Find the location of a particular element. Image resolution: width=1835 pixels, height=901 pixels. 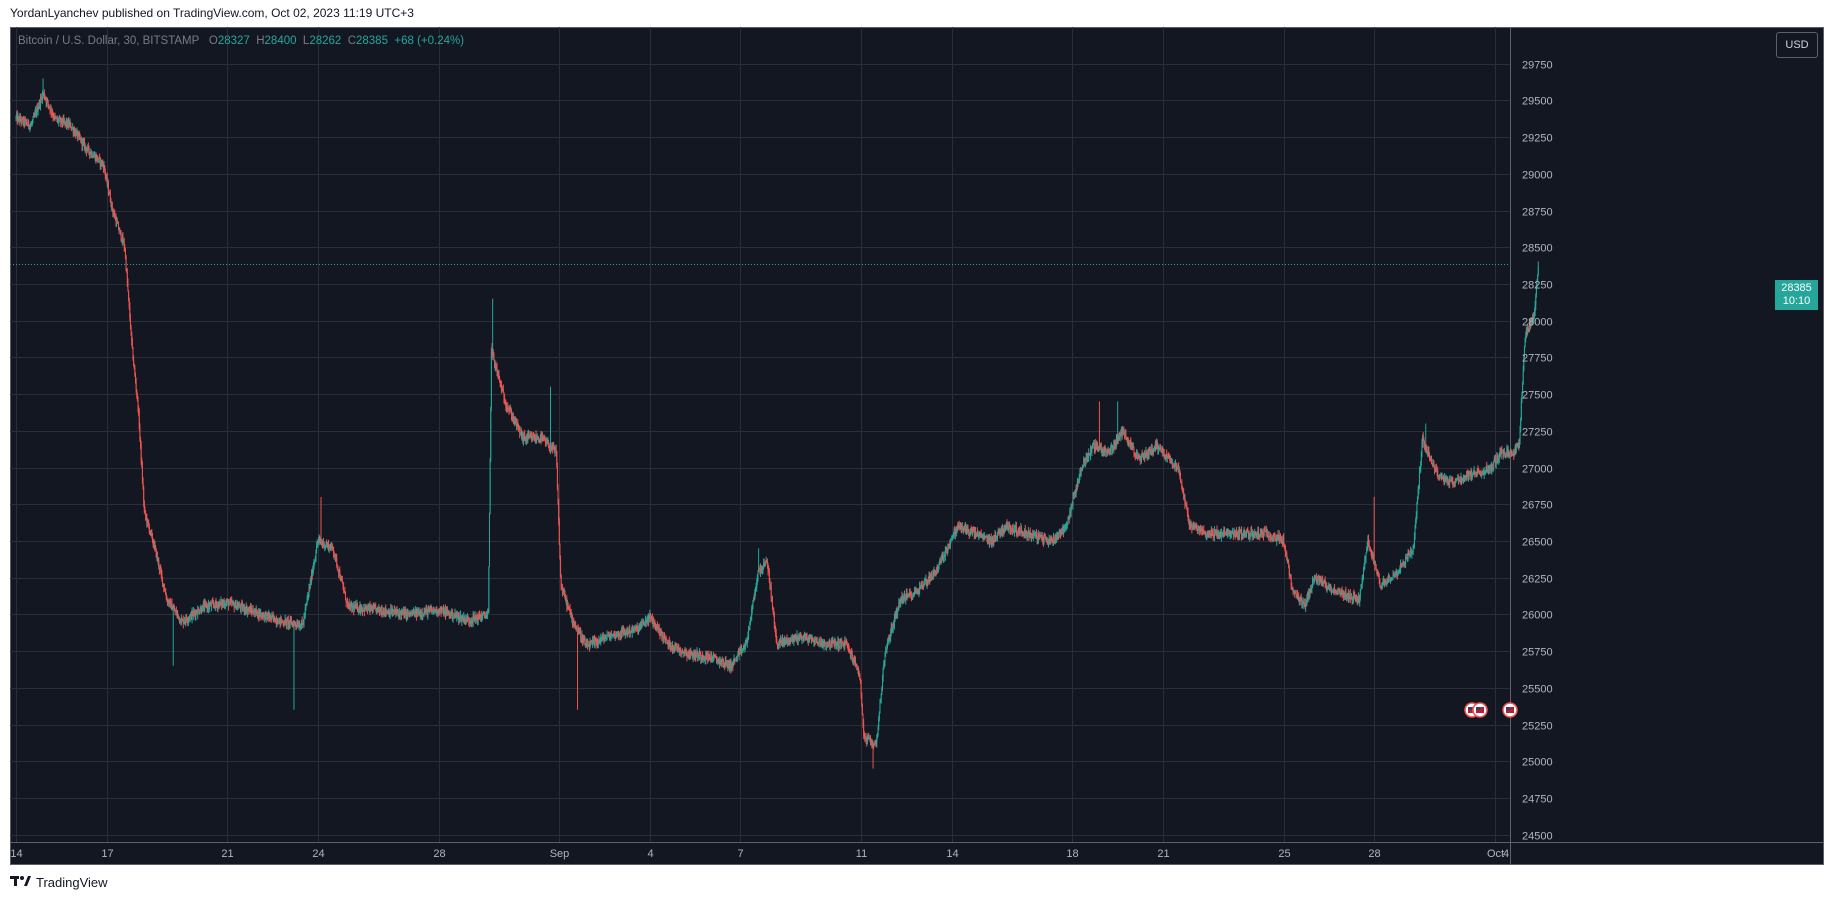

currency-button: USD is located at coordinates (1797, 45).